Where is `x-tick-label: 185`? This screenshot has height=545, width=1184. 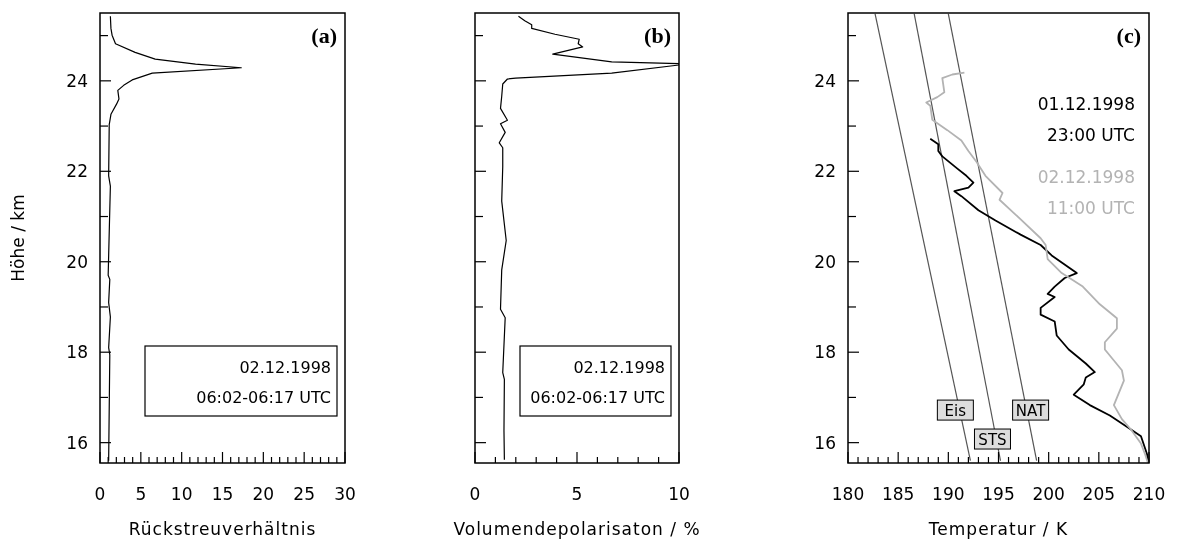 x-tick-label: 185 is located at coordinates (898, 494).